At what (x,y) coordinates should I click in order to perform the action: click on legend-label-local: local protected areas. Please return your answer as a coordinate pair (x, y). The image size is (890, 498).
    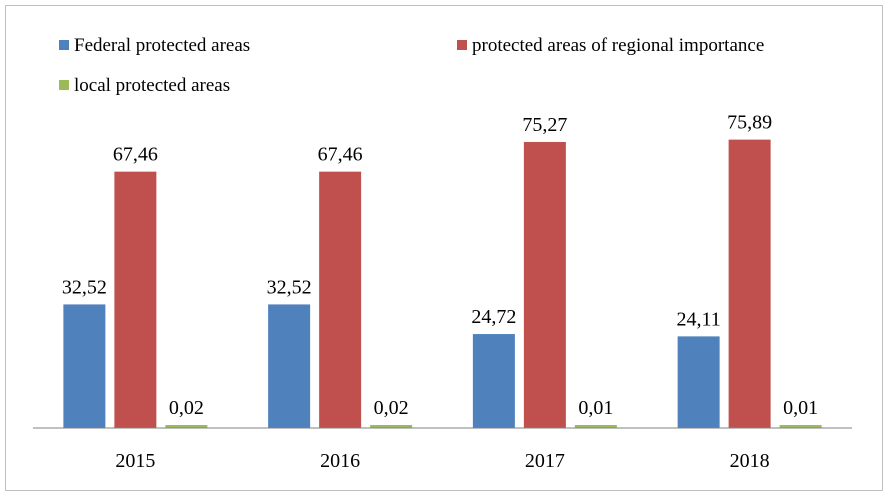
    Looking at the image, I should click on (152, 85).